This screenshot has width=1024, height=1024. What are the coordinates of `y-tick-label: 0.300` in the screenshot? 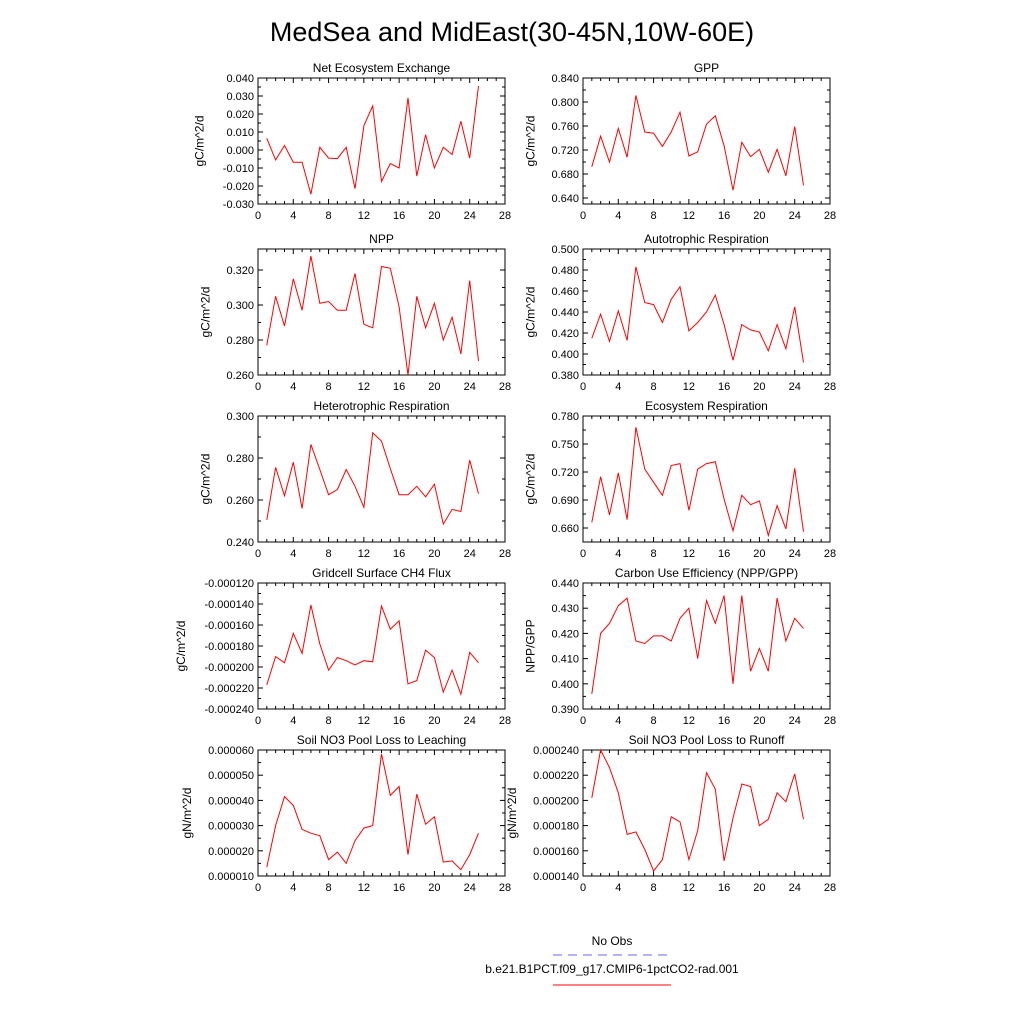 It's located at (240, 417).